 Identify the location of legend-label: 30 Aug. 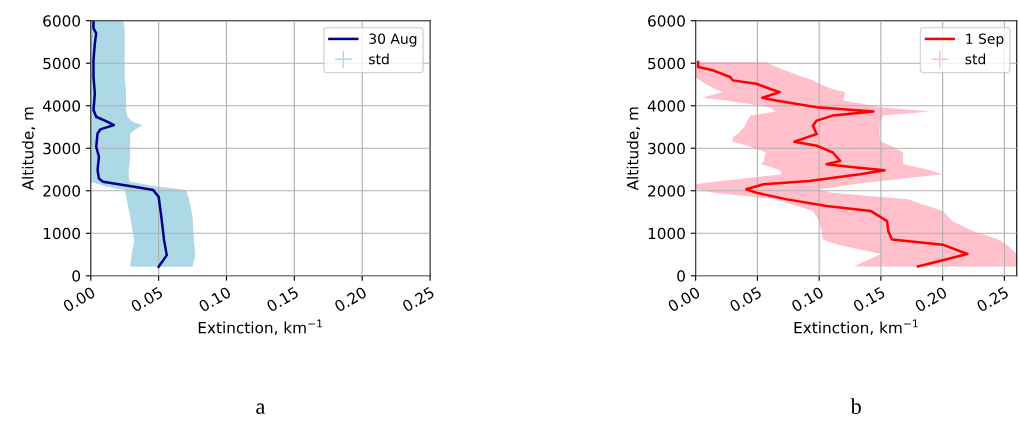
(393, 40).